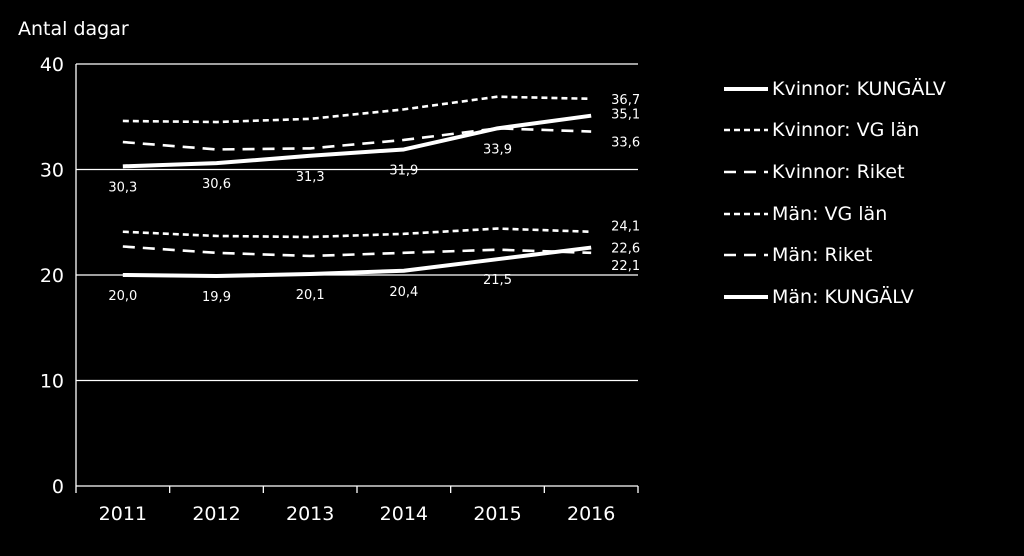  I want to click on data-label: 35,1, so click(625, 115).